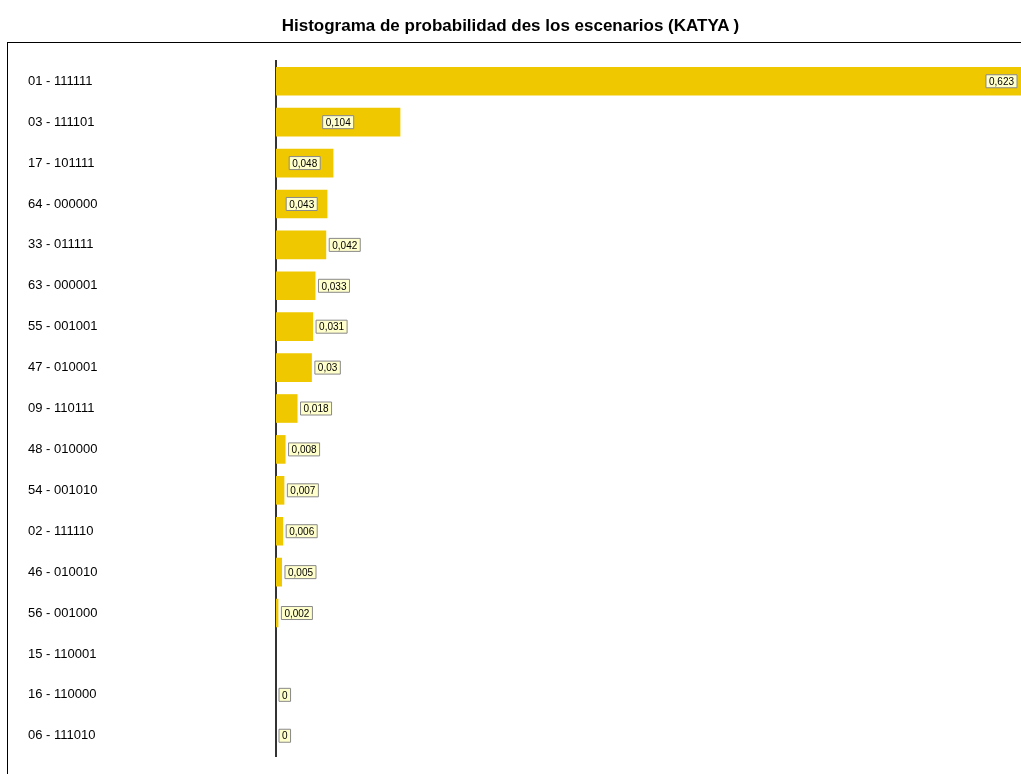 The width and height of the screenshot is (1021, 774). What do you see at coordinates (61, 408) in the screenshot?
I see `y-tick-label: 09 - 110111` at bounding box center [61, 408].